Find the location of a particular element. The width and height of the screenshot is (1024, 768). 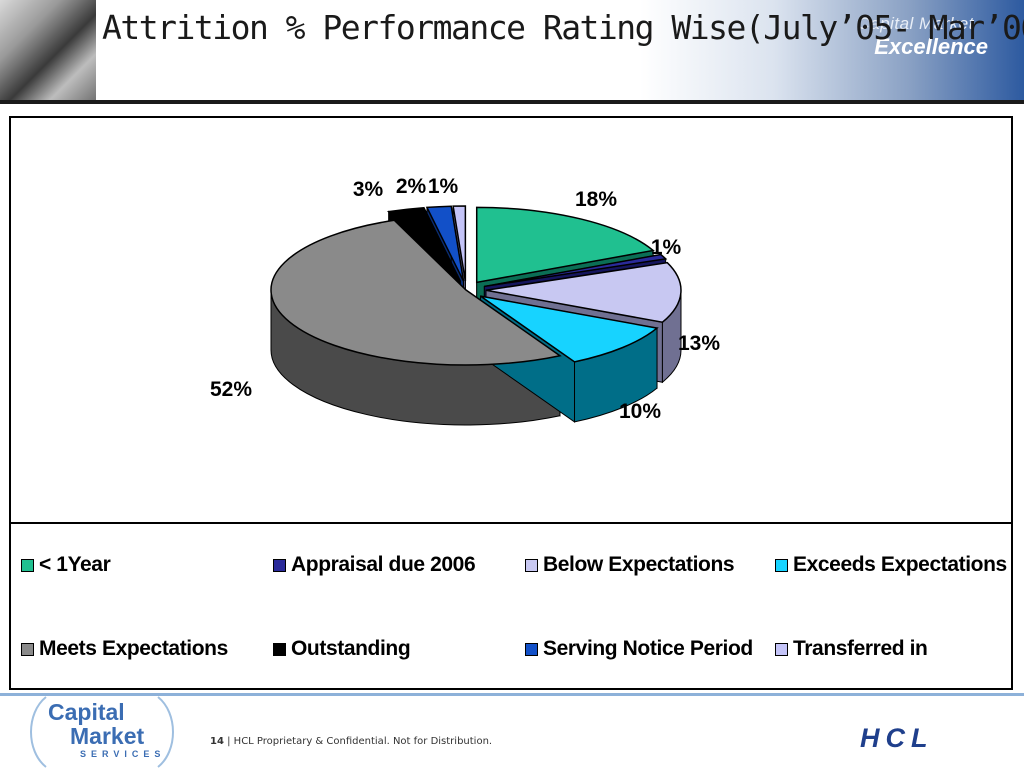

legend-label: Serving Notice Period is located at coordinates (648, 648).